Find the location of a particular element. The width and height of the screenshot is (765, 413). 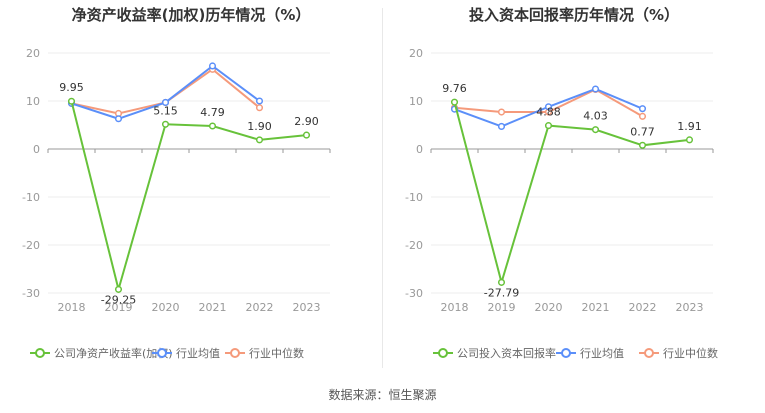

data-label: 9.95 is located at coordinates (71, 87).